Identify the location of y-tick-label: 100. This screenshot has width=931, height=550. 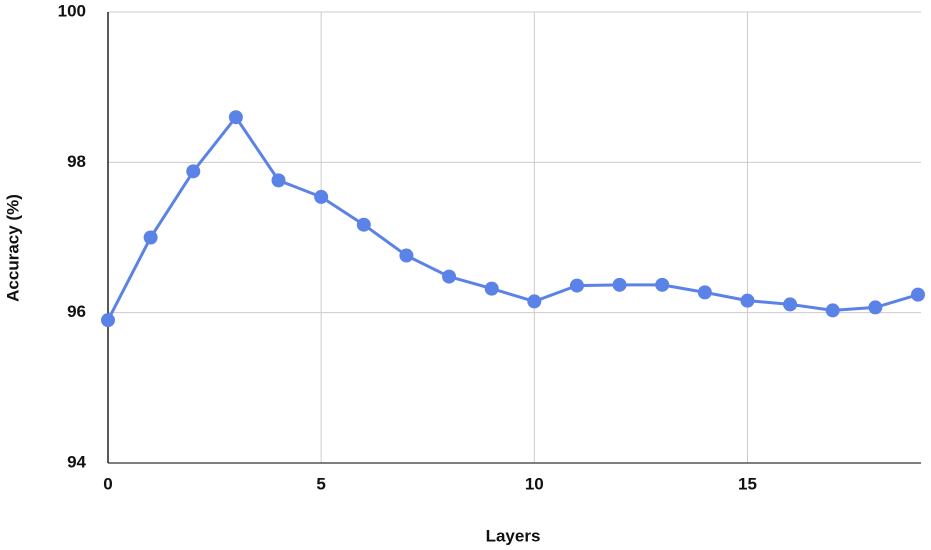
(72, 10).